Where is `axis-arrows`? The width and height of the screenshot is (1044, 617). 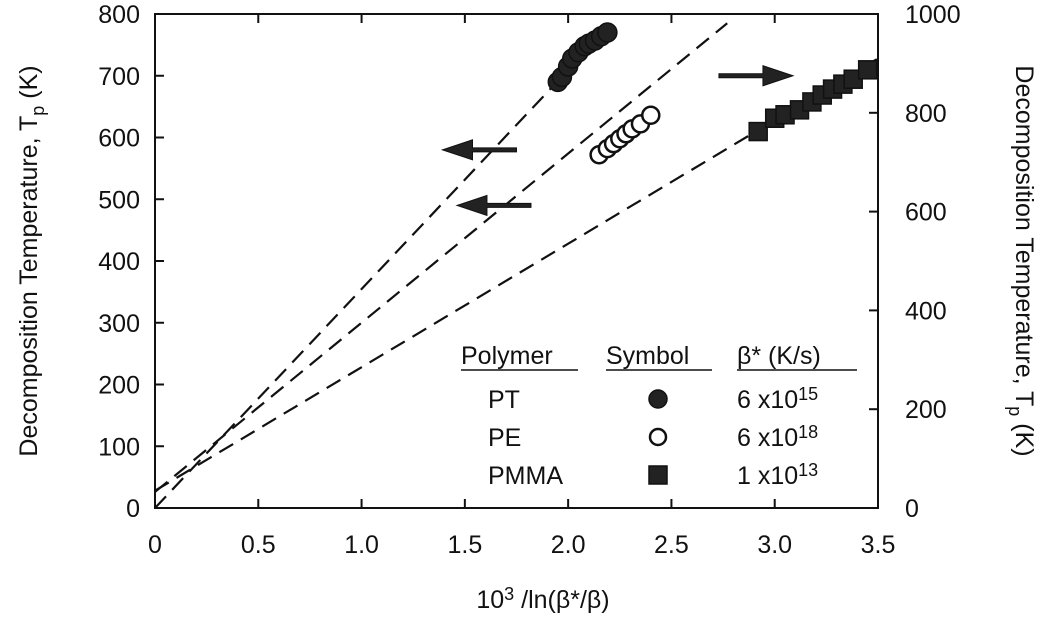
axis-arrows is located at coordinates (617, 141).